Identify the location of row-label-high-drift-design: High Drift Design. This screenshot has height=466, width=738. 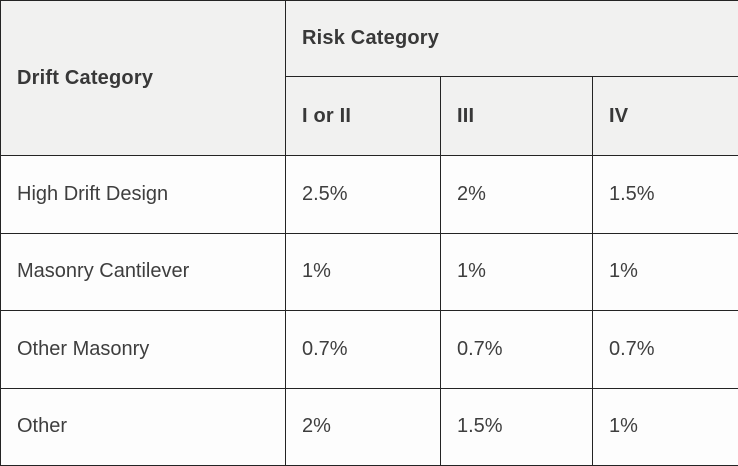
(143, 194).